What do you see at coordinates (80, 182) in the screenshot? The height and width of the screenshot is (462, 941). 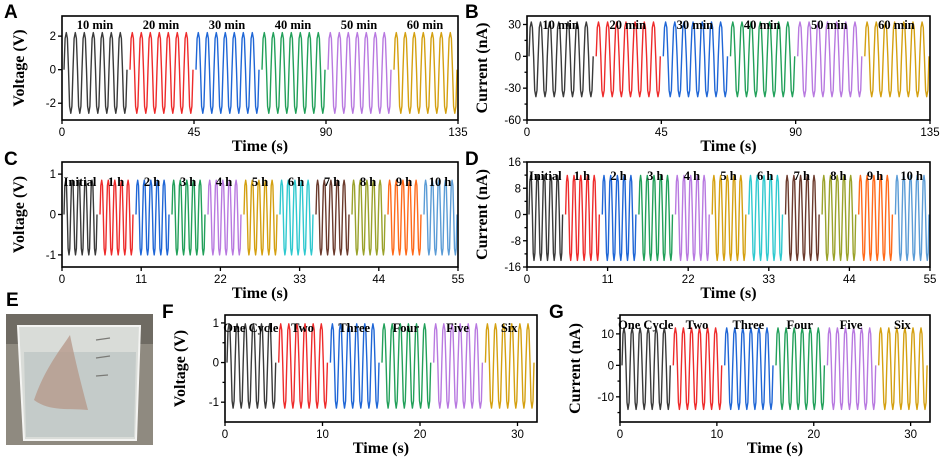 I see `series-label: Initial` at bounding box center [80, 182].